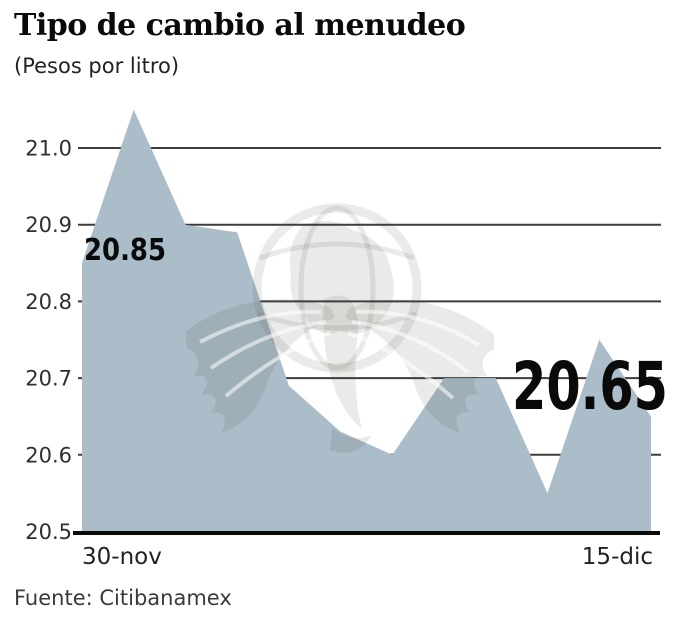  What do you see at coordinates (122, 557) in the screenshot?
I see `x-tick-label-start: 30-nov` at bounding box center [122, 557].